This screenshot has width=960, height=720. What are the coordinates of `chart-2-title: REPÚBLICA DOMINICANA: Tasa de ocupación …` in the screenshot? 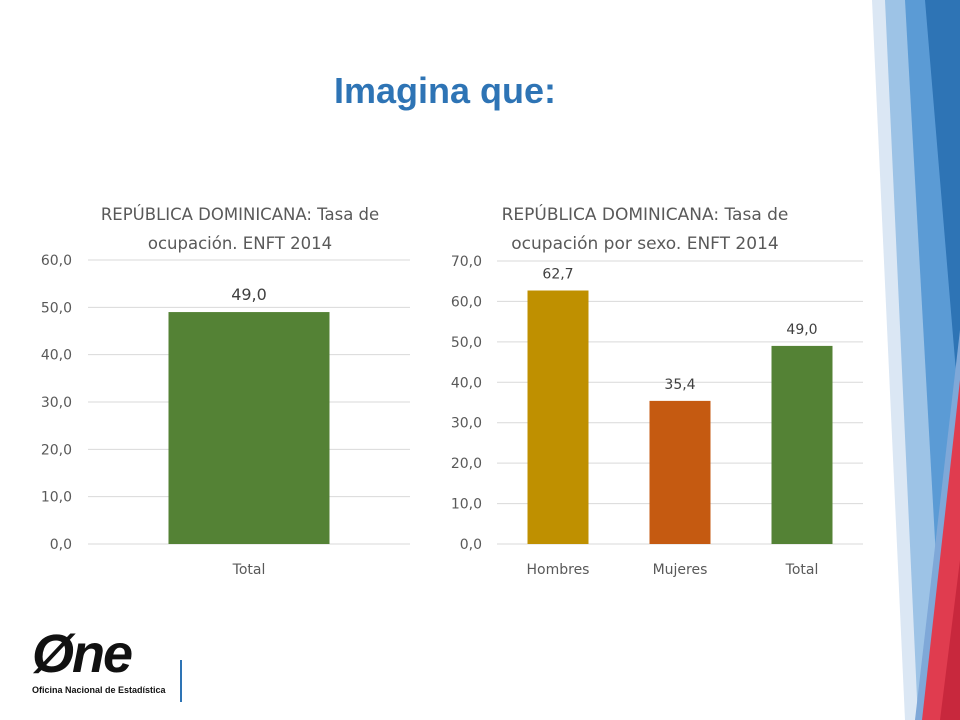 It's located at (645, 230).